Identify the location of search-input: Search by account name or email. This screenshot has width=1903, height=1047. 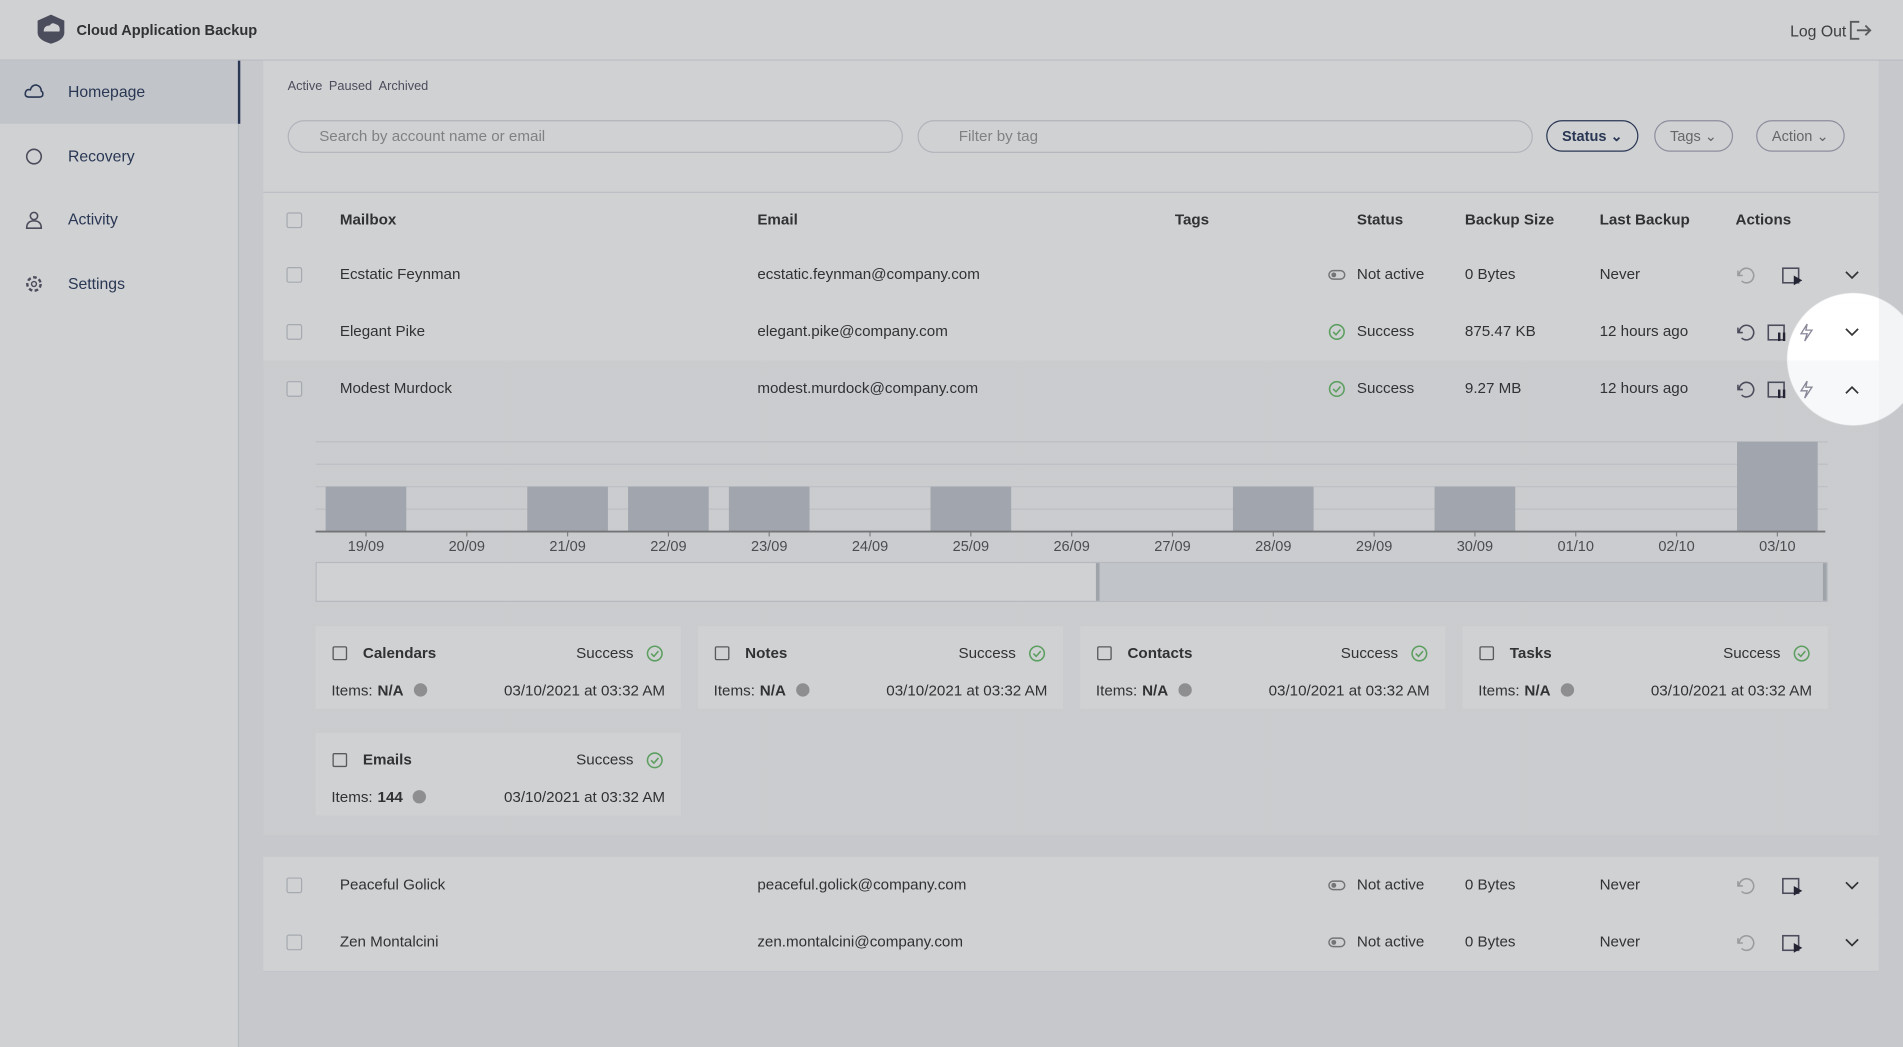
(595, 136).